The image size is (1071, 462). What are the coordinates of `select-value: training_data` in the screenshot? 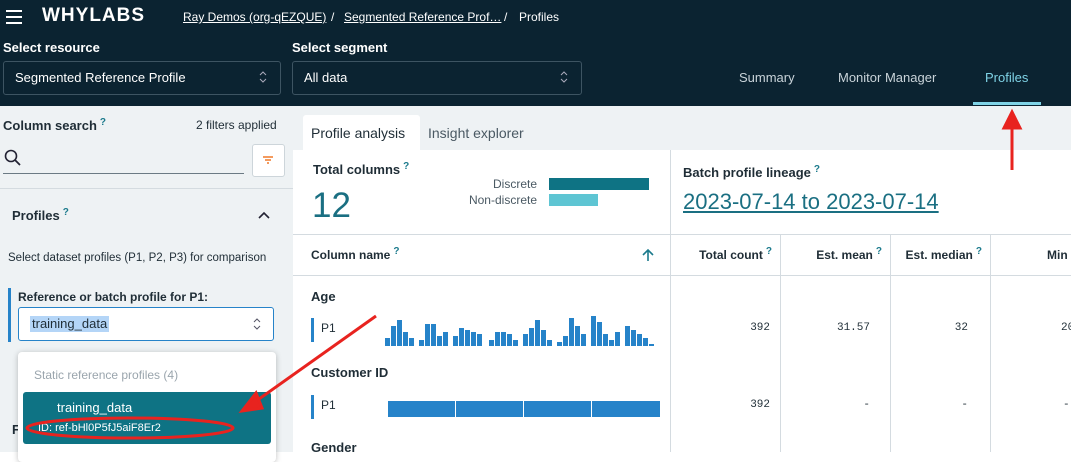 It's located at (70, 324).